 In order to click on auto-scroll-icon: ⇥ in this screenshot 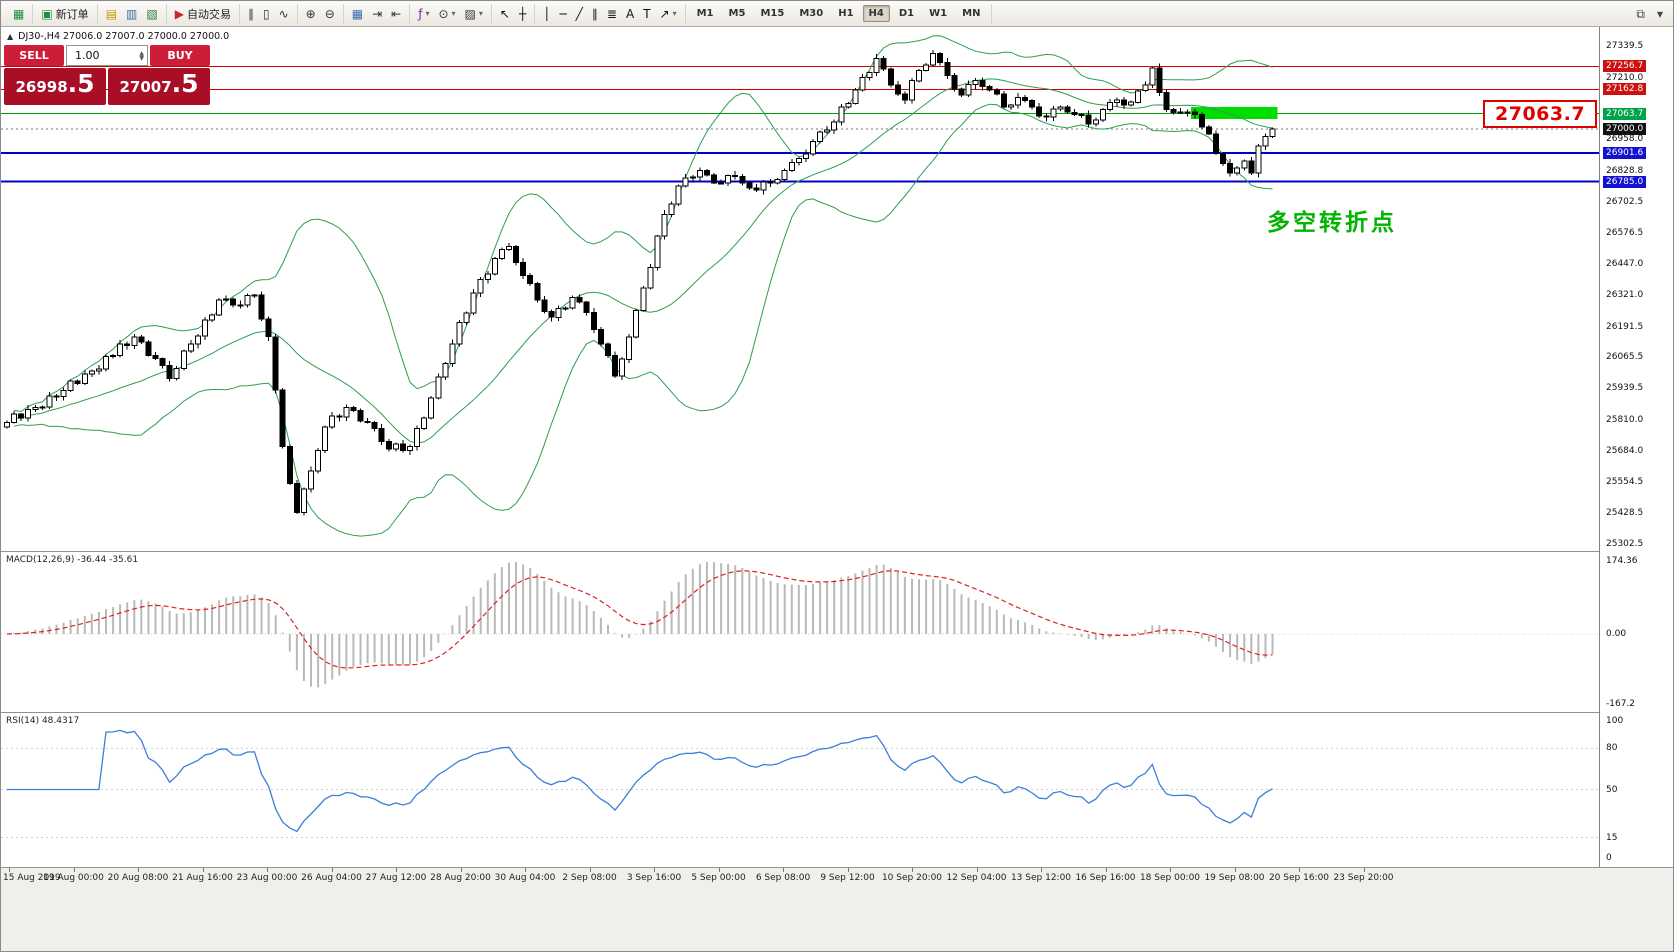, I will do `click(377, 13)`.